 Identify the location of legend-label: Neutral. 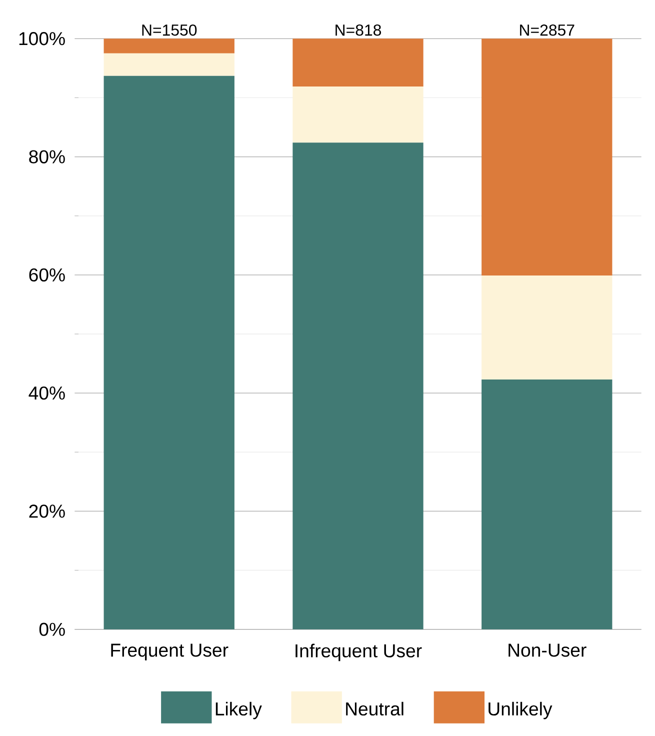
(375, 709).